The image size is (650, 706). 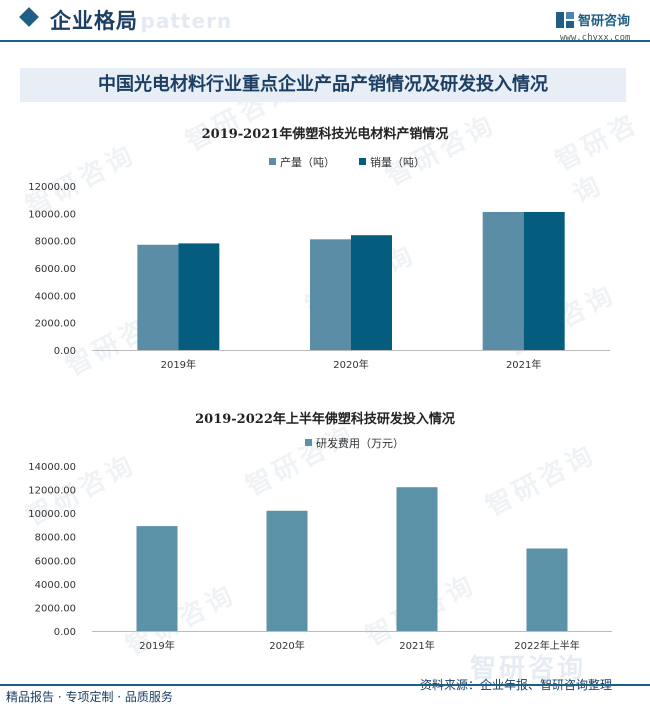 I want to click on chart1-title: 2019-2021年佛塑科技光电材料产销情况, so click(x=325, y=134).